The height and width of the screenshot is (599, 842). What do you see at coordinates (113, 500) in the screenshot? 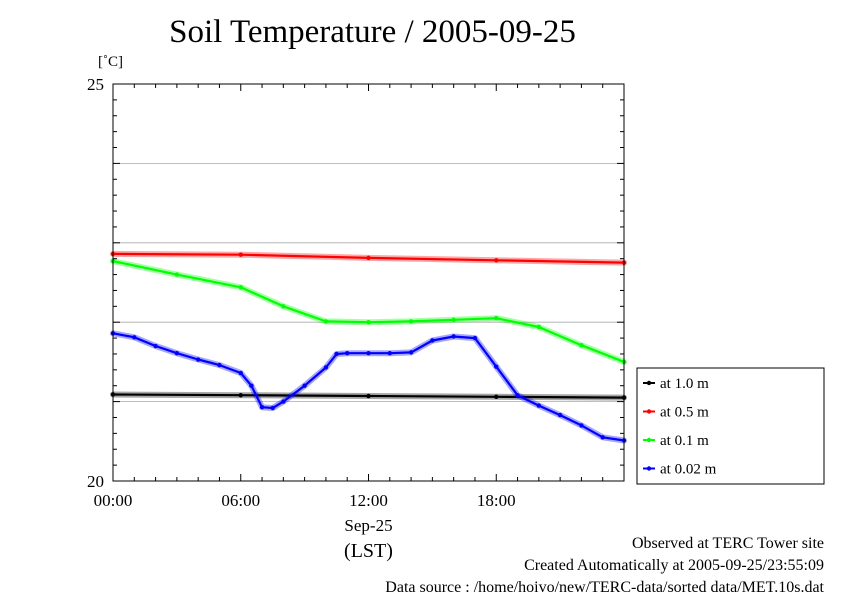
I see `x-tick-label: 00:00` at bounding box center [113, 500].